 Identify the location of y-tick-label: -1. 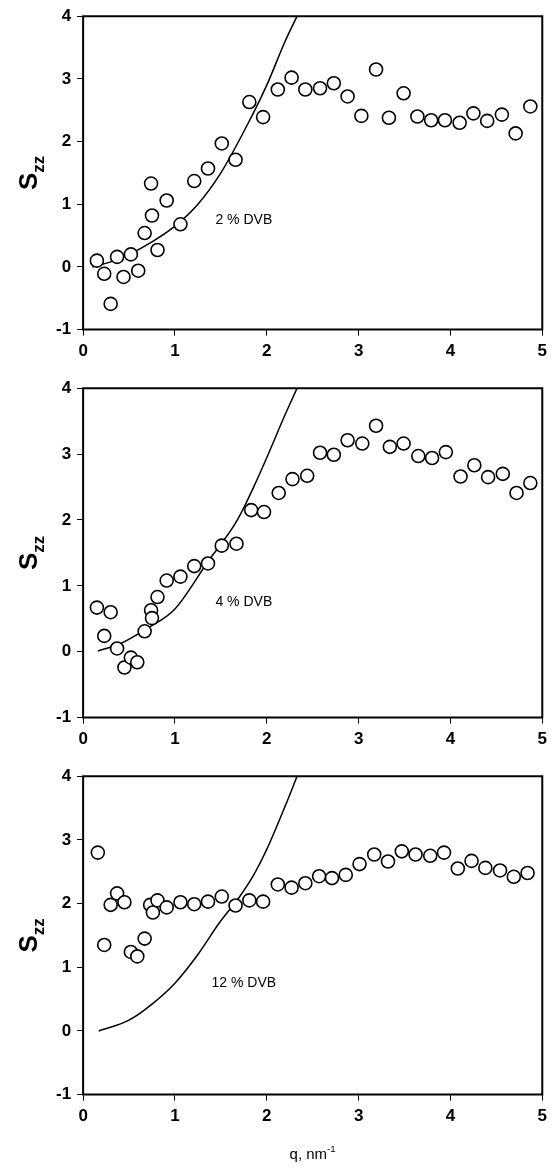
(63, 1094).